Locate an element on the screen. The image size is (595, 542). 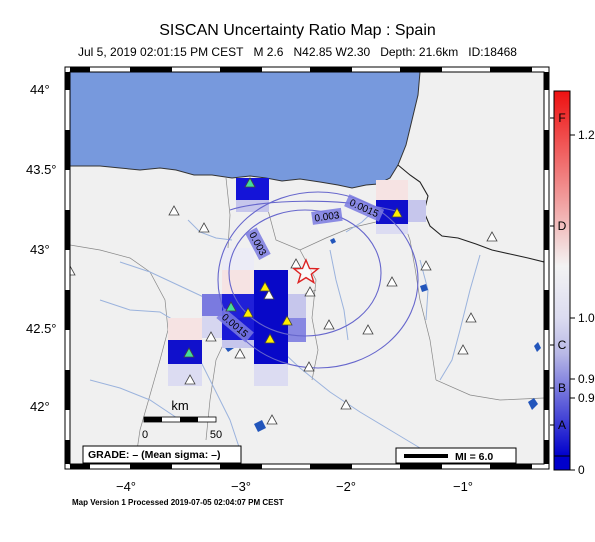
event-location: N42.85 W2.30 is located at coordinates (332, 52).